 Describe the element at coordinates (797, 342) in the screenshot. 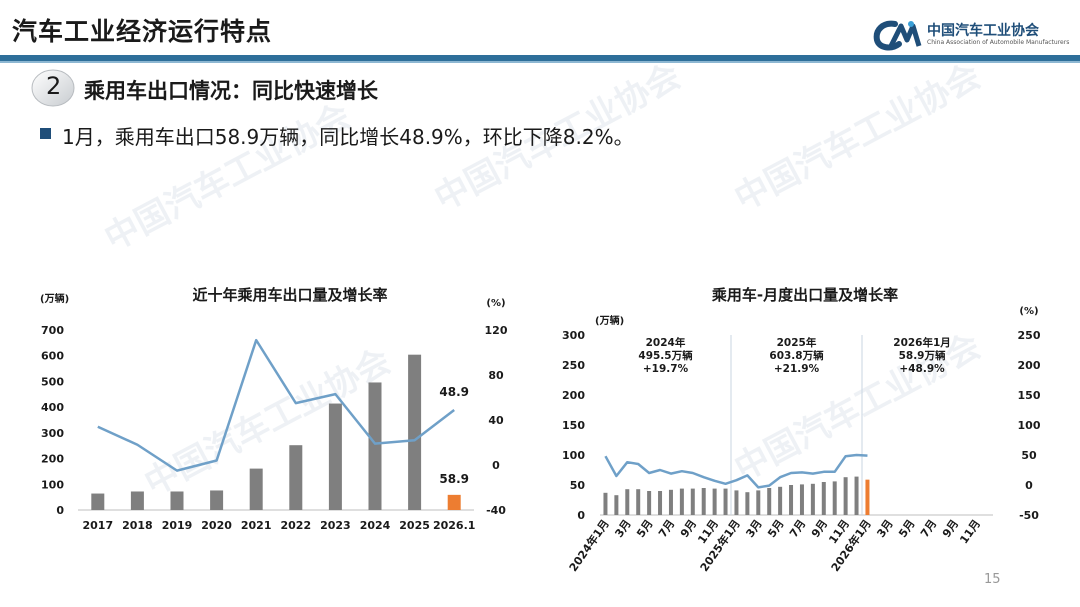

I see `annotation-text: 2025年` at that location.